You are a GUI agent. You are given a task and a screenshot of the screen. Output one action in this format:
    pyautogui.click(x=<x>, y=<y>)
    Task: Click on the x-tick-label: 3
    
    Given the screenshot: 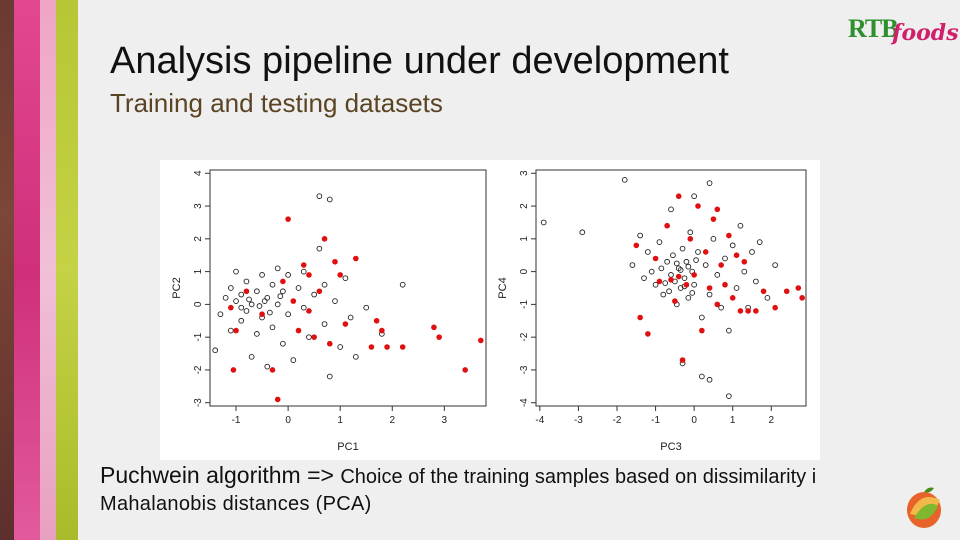 What is the action you would take?
    pyautogui.click(x=445, y=420)
    